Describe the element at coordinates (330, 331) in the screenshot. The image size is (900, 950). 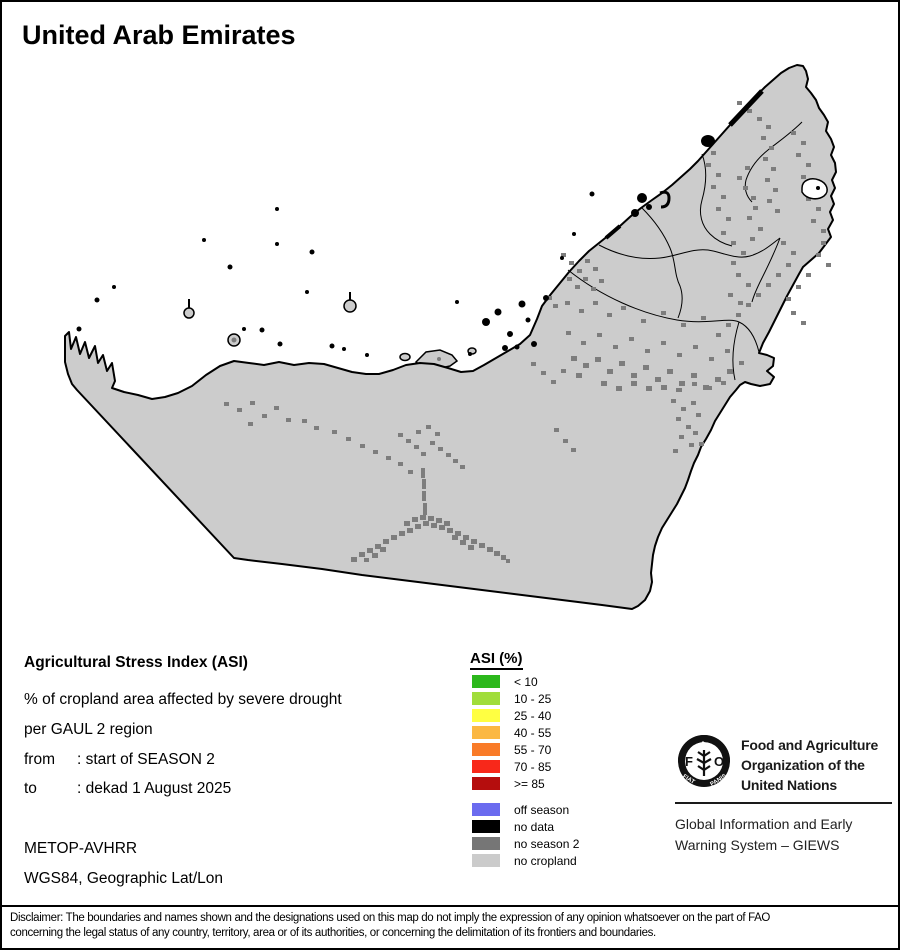
I see `island-group` at that location.